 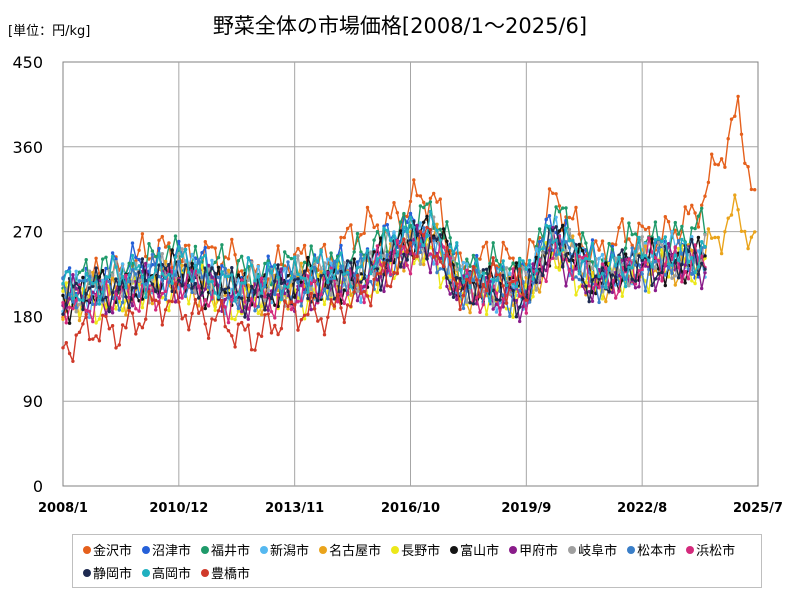 I want to click on legend-item: 甲府市, so click(x=533, y=549).